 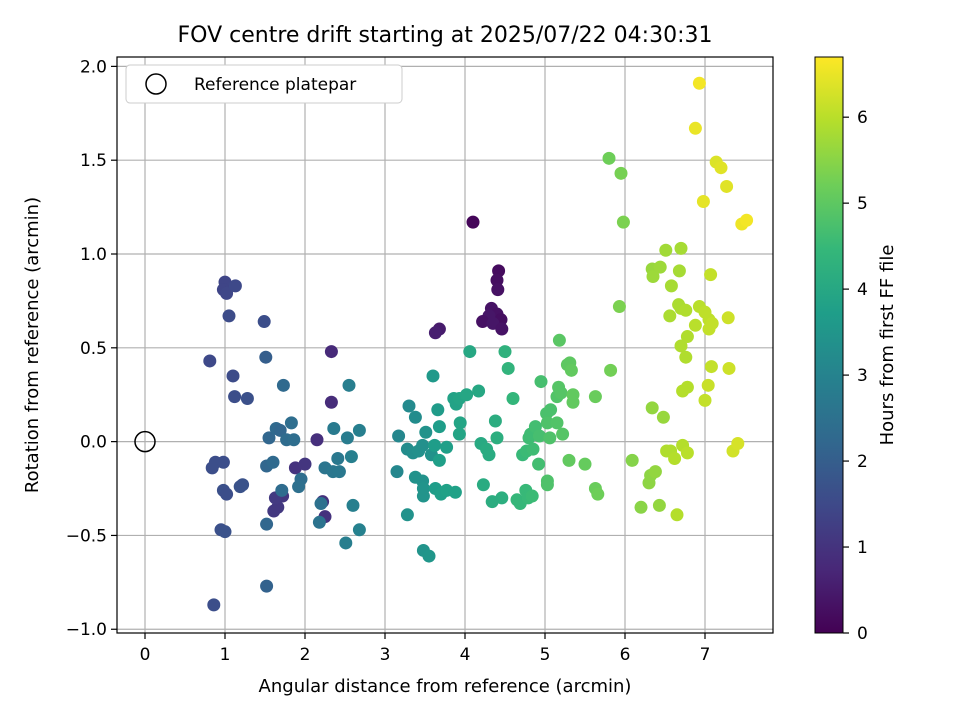 I want to click on colorbar-tick-label: 3, so click(x=862, y=376).